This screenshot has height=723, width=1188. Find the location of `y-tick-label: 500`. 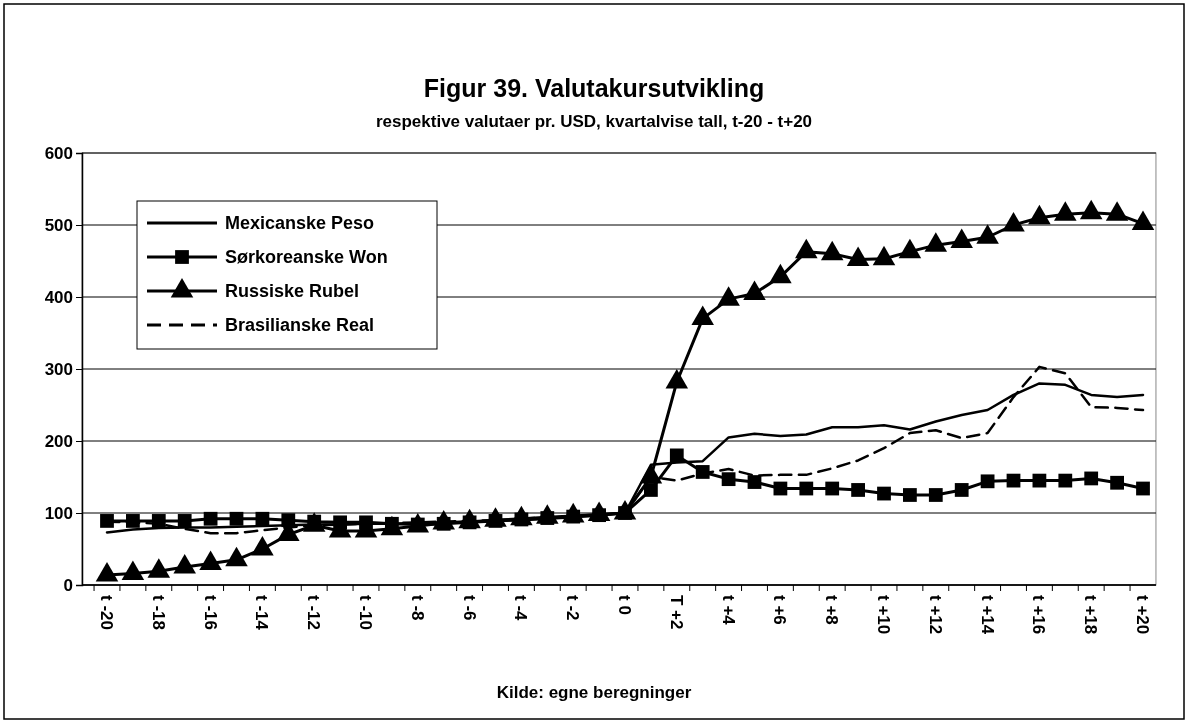

y-tick-label: 500 is located at coordinates (58, 225).